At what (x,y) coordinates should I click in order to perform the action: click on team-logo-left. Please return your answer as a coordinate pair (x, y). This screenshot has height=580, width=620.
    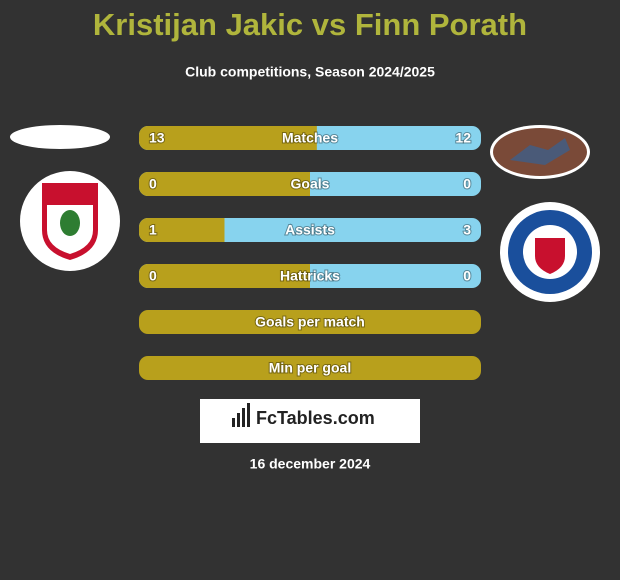
    Looking at the image, I should click on (70, 221).